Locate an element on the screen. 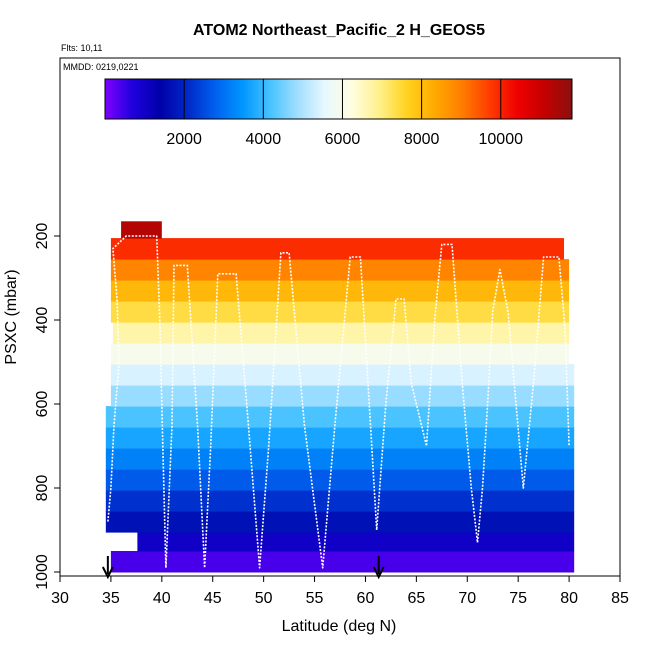  y-tick-label-3: 800 is located at coordinates (42, 488).